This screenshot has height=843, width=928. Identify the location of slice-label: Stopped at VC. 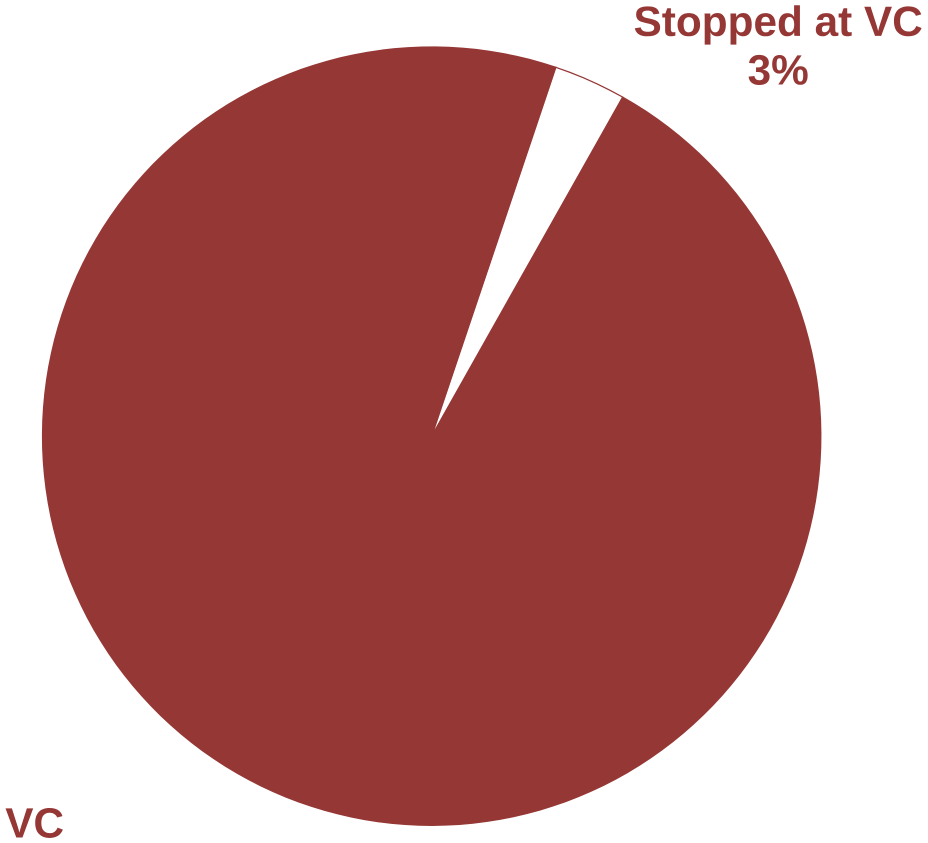
(778, 25).